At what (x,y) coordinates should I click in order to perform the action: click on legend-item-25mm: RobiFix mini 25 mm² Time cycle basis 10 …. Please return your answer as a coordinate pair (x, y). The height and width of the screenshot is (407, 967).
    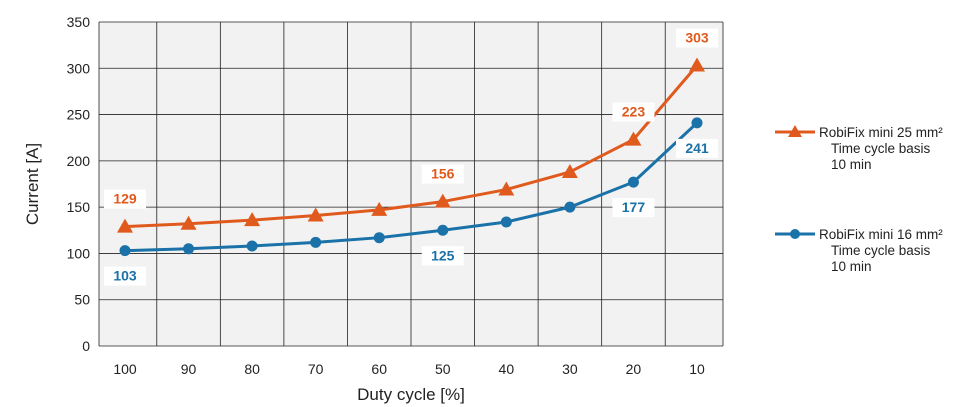
    Looking at the image, I should click on (881, 149).